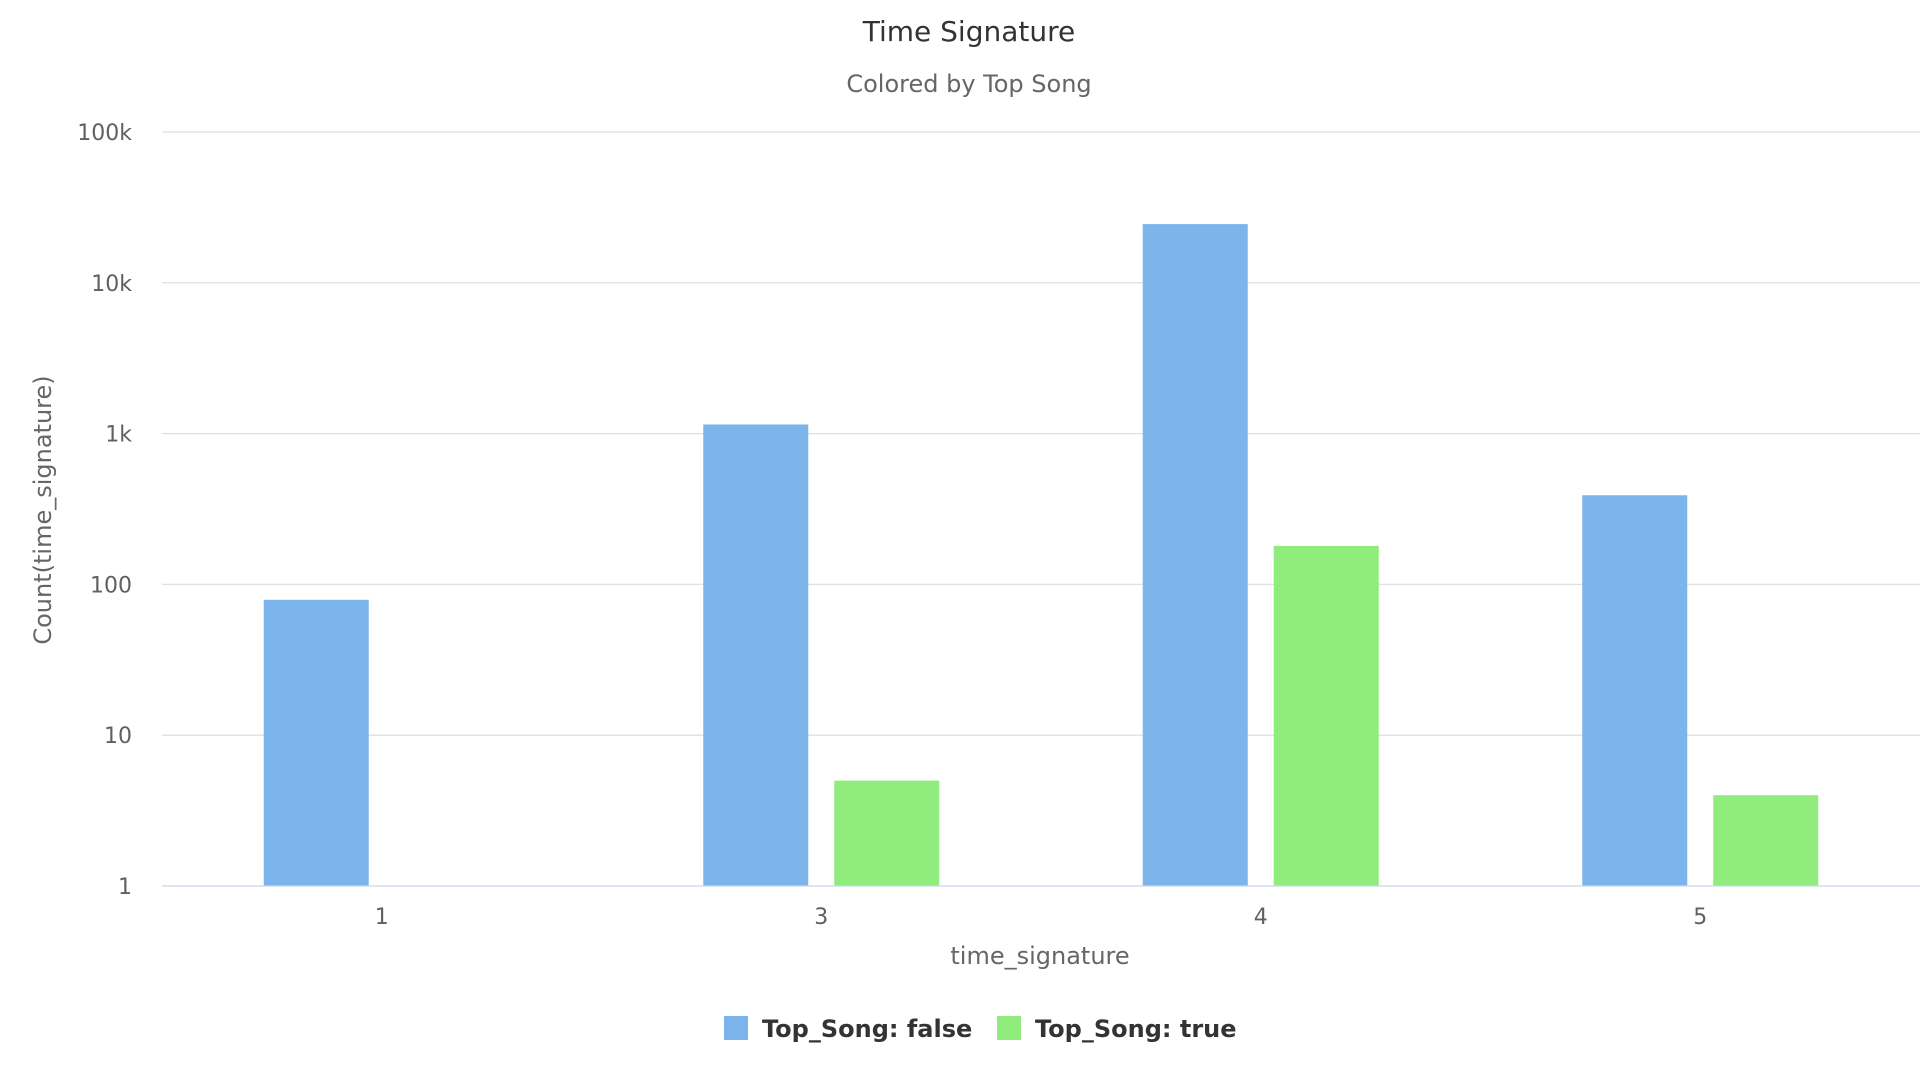  What do you see at coordinates (821, 917) in the screenshot?
I see `x-tick-label: 3` at bounding box center [821, 917].